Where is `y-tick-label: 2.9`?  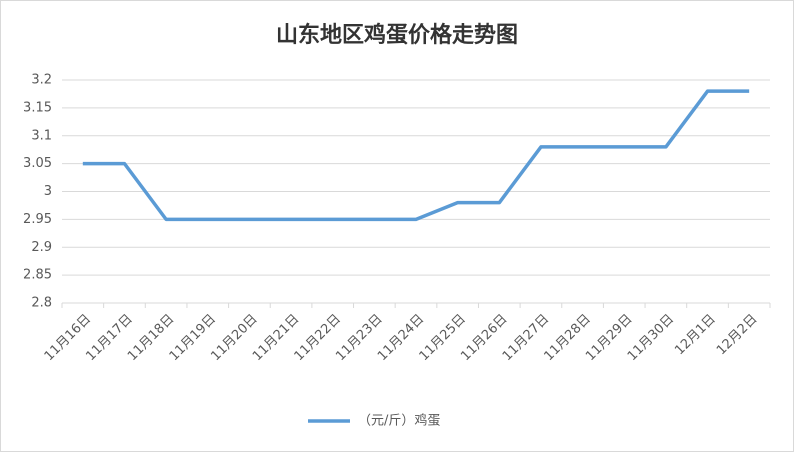 y-tick-label: 2.9 is located at coordinates (41, 247).